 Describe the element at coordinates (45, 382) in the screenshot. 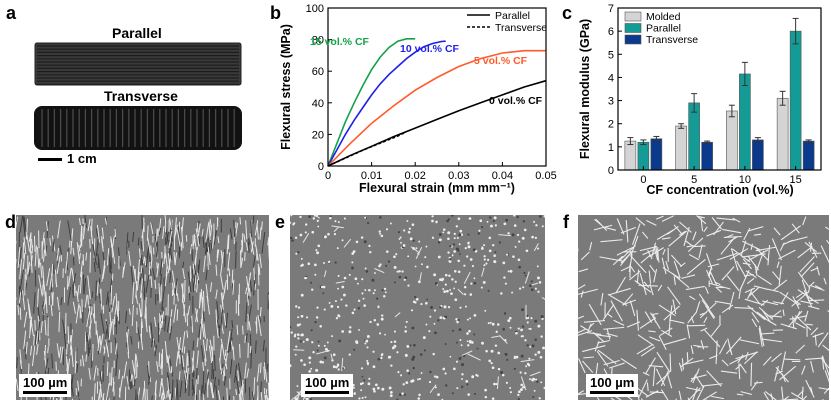

I see `sem-d-scale-label: 100 µm` at that location.